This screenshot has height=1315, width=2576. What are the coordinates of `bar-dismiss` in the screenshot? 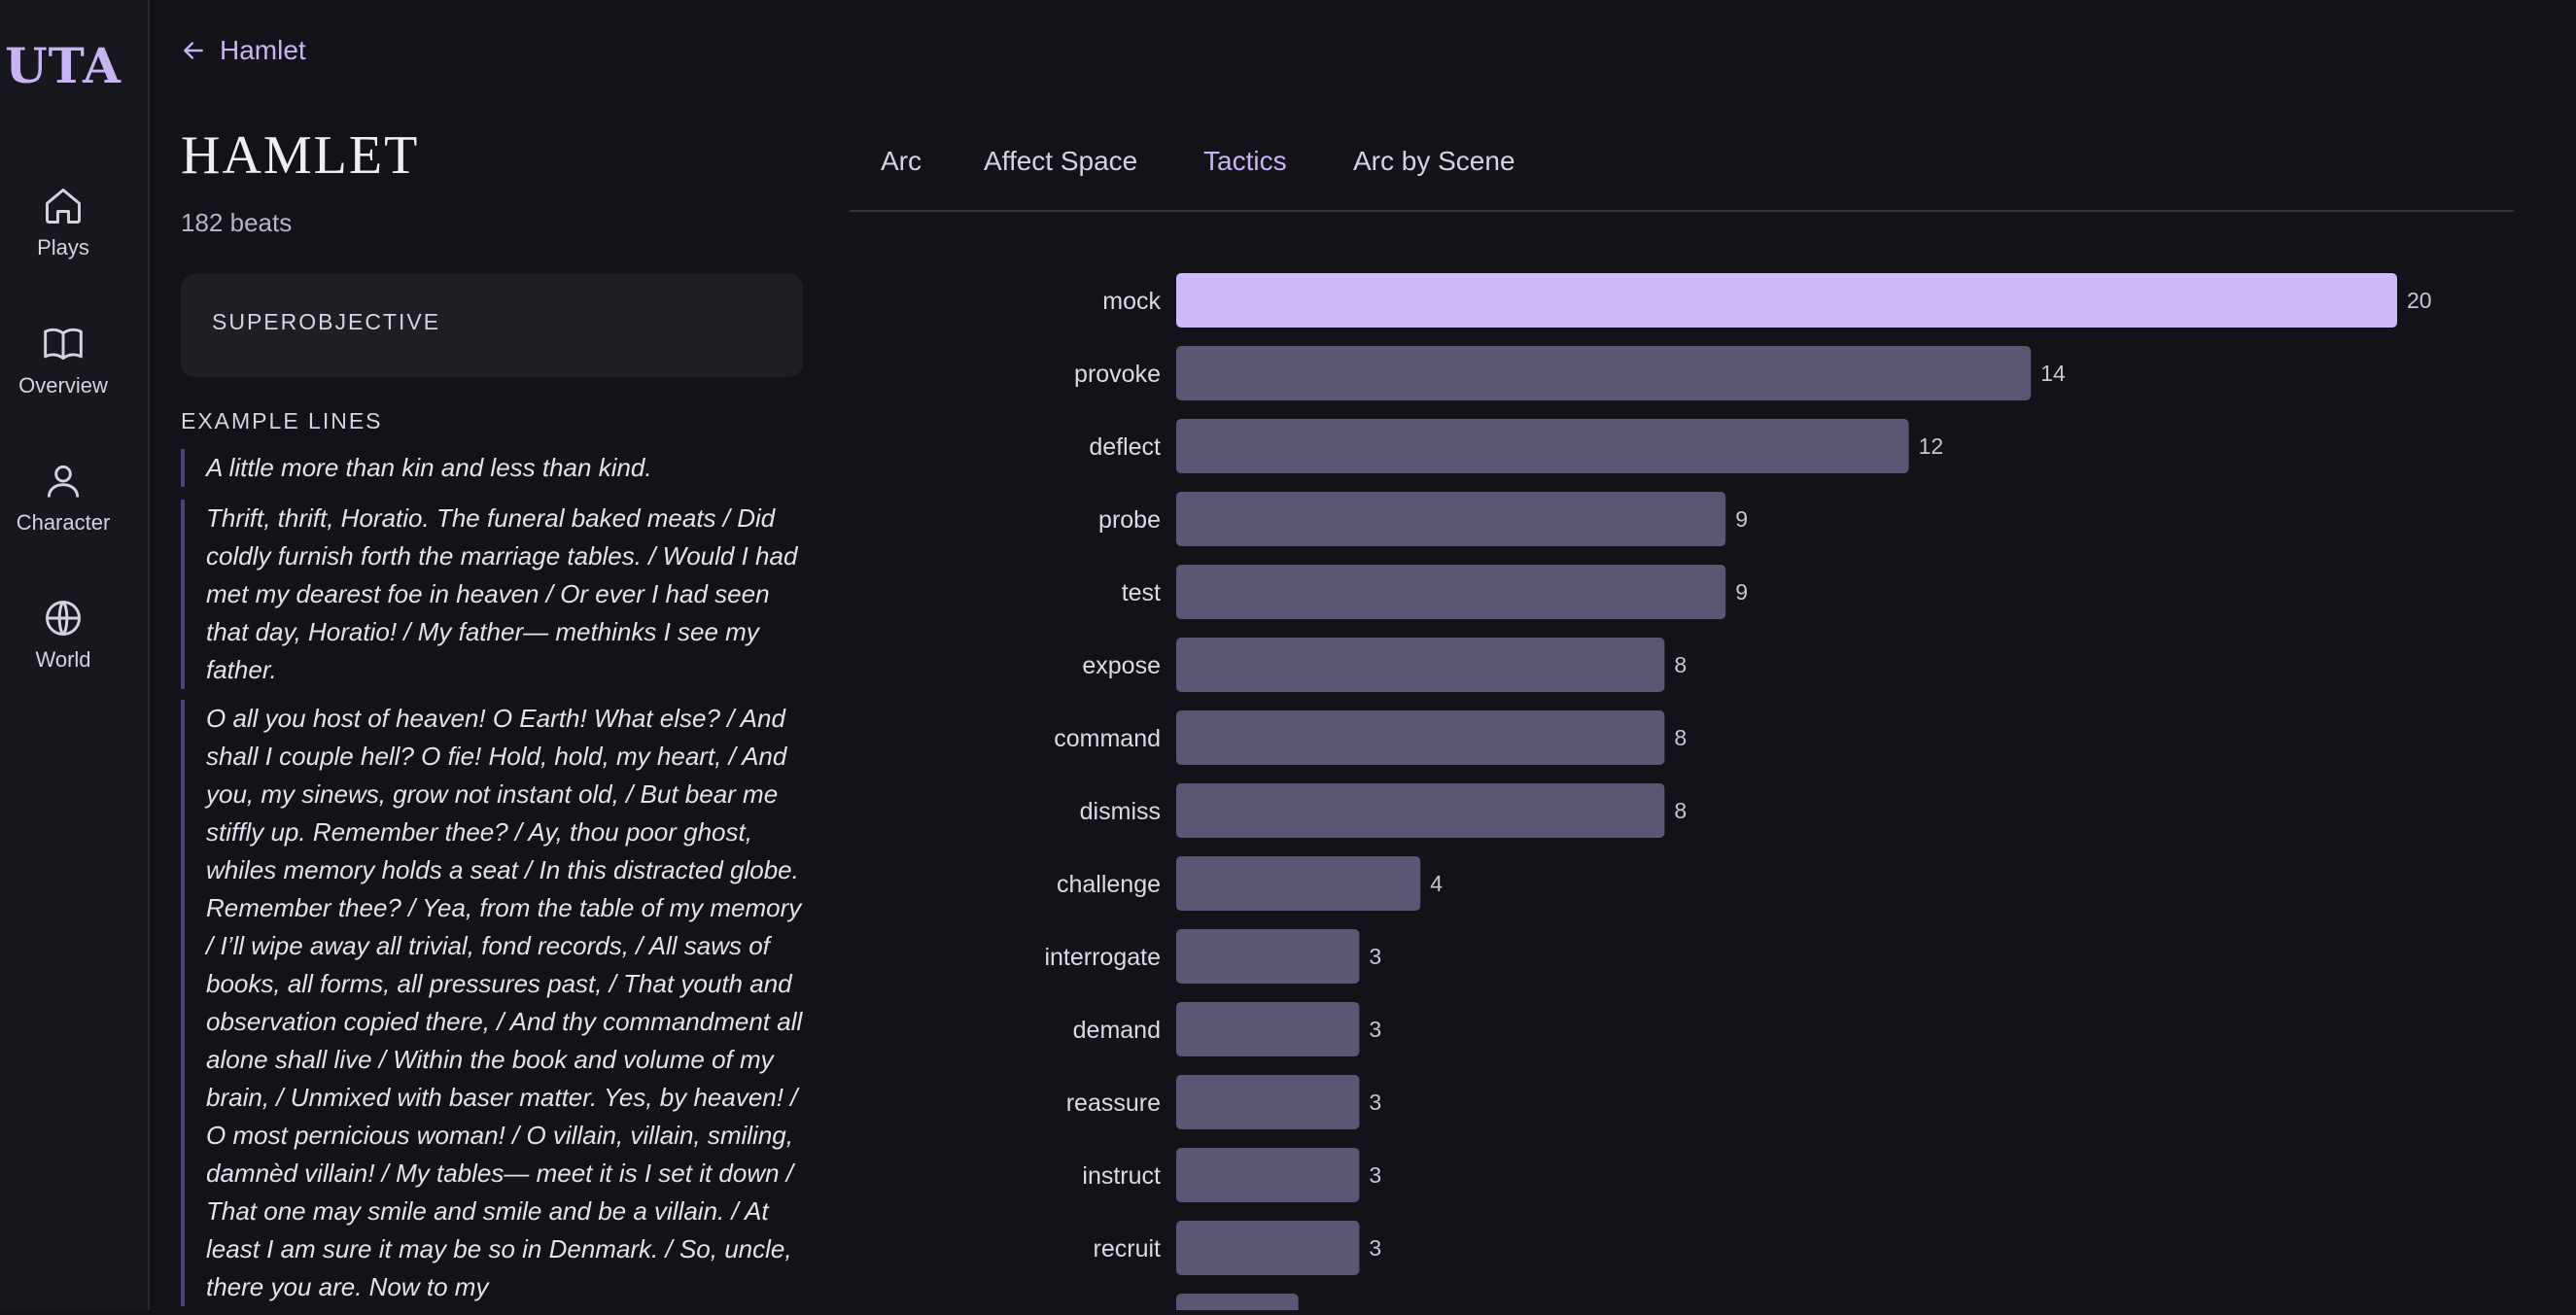 It's located at (1421, 810).